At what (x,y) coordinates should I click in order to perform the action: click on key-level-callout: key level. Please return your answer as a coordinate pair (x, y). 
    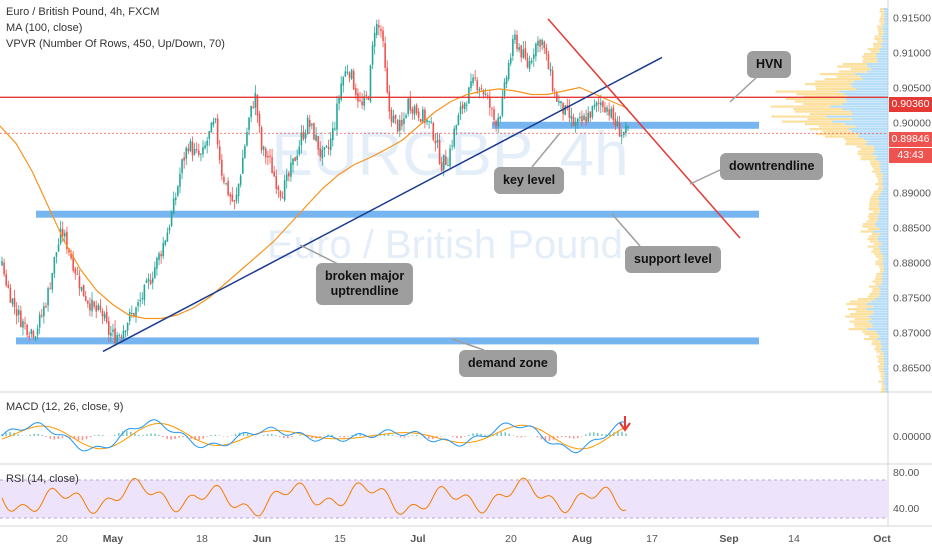
    Looking at the image, I should click on (529, 180).